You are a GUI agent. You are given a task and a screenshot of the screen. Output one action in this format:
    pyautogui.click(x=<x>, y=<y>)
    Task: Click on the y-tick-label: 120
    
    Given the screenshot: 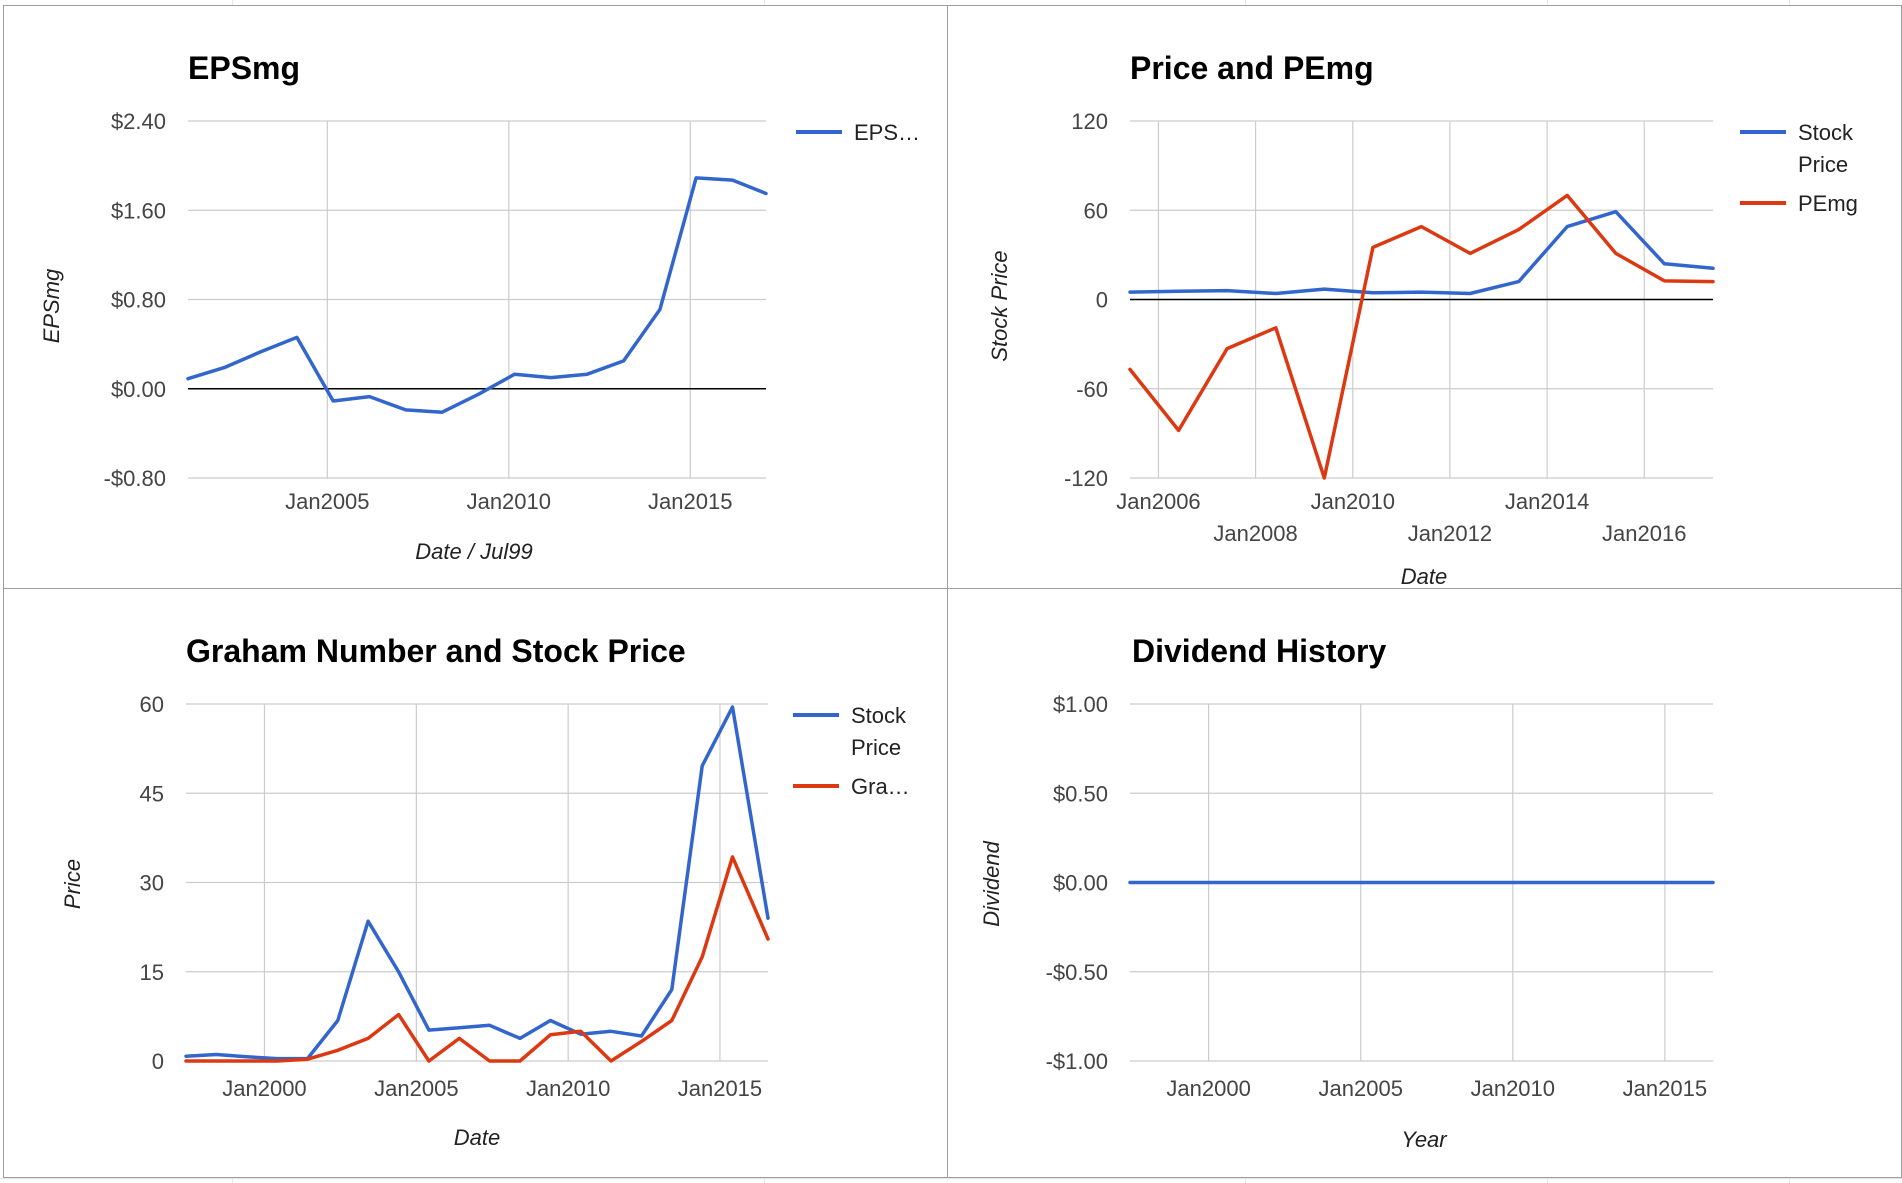 What is the action you would take?
    pyautogui.click(x=1089, y=121)
    